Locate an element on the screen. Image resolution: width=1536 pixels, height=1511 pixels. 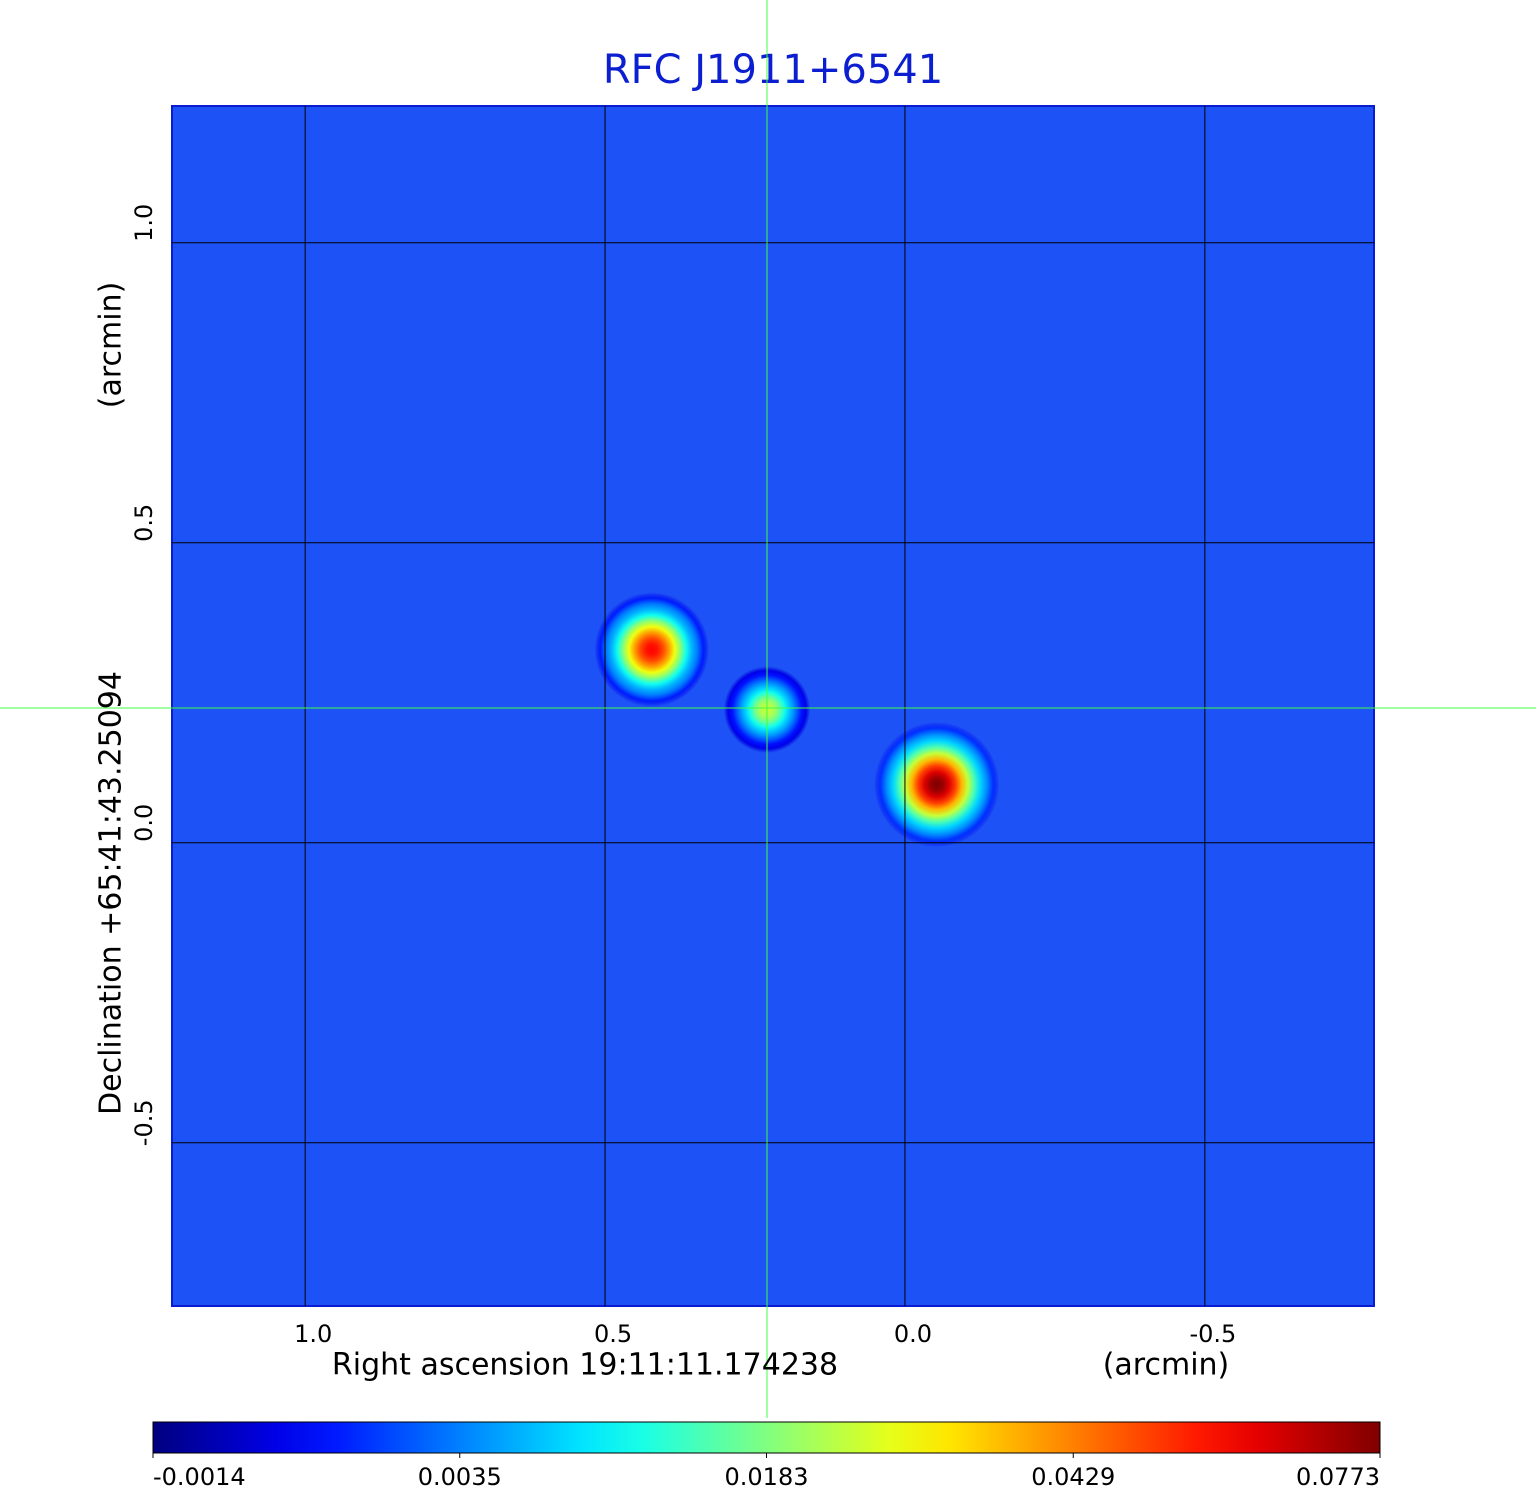
colorbar-tick-label: 0.0183 is located at coordinates (767, 1477).